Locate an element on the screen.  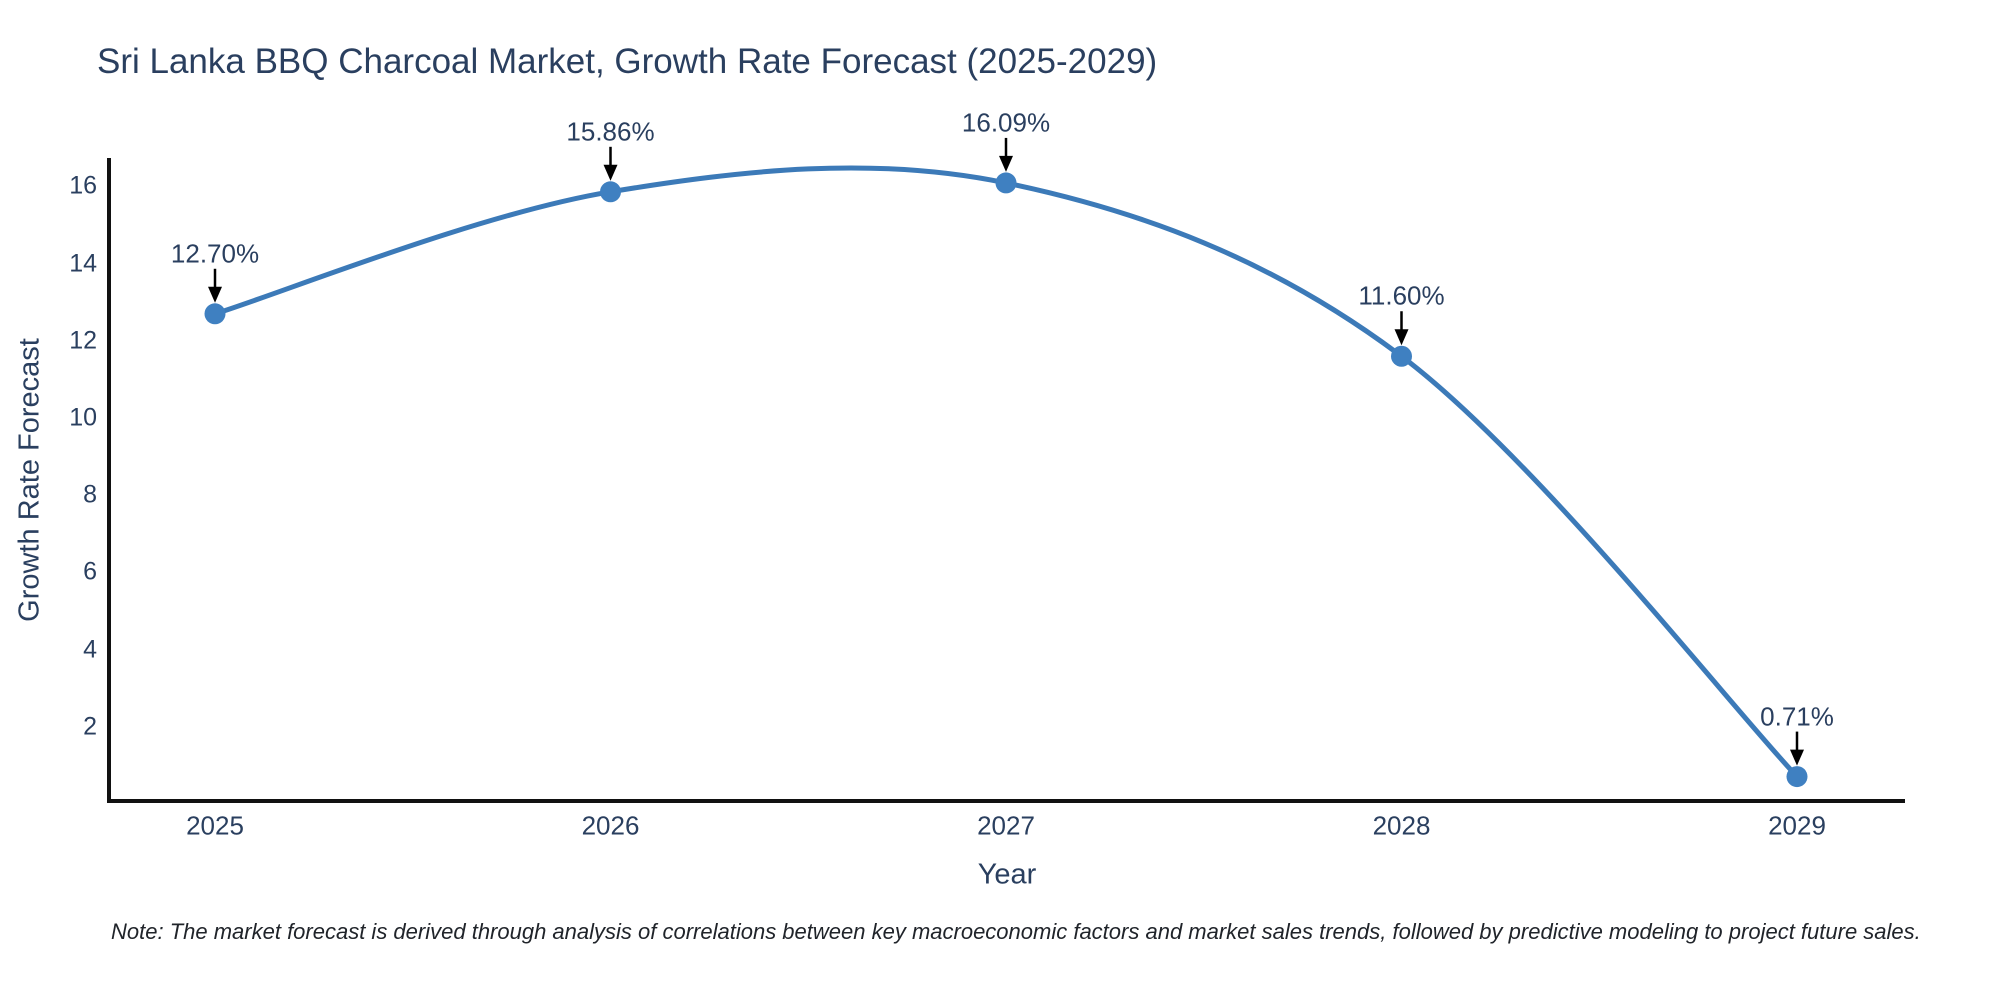
data-point-2027 is located at coordinates (1006, 183).